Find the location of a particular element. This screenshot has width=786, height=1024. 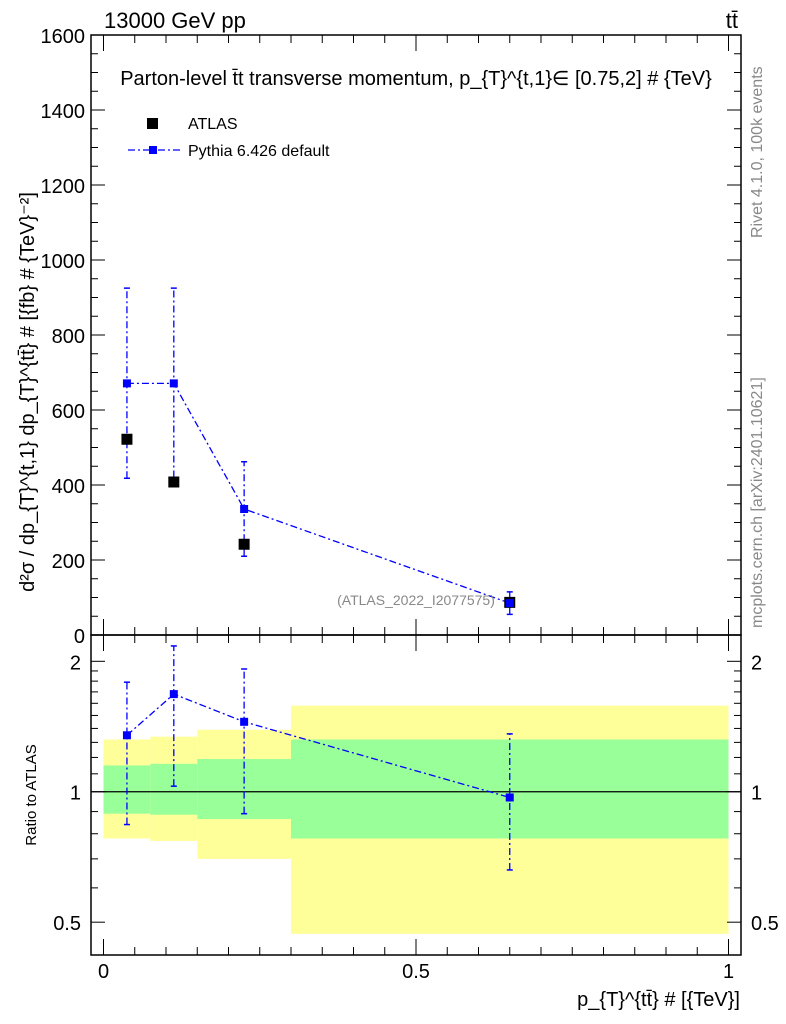

ratio-ytick-label-right: 2 is located at coordinates (756, 663).